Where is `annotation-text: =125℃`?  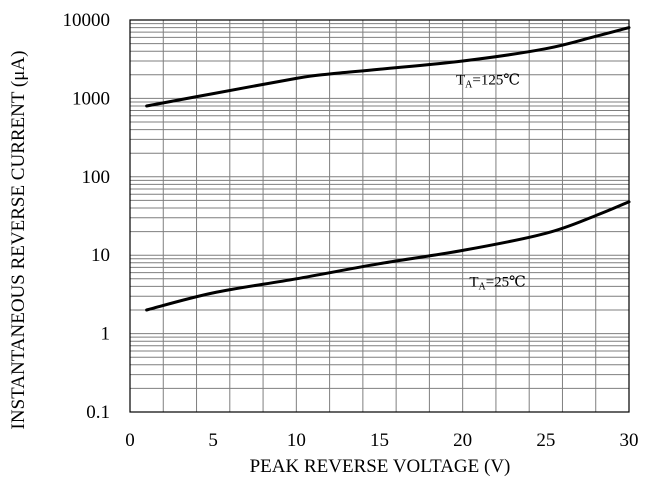
annotation-text: =125℃ is located at coordinates (496, 81).